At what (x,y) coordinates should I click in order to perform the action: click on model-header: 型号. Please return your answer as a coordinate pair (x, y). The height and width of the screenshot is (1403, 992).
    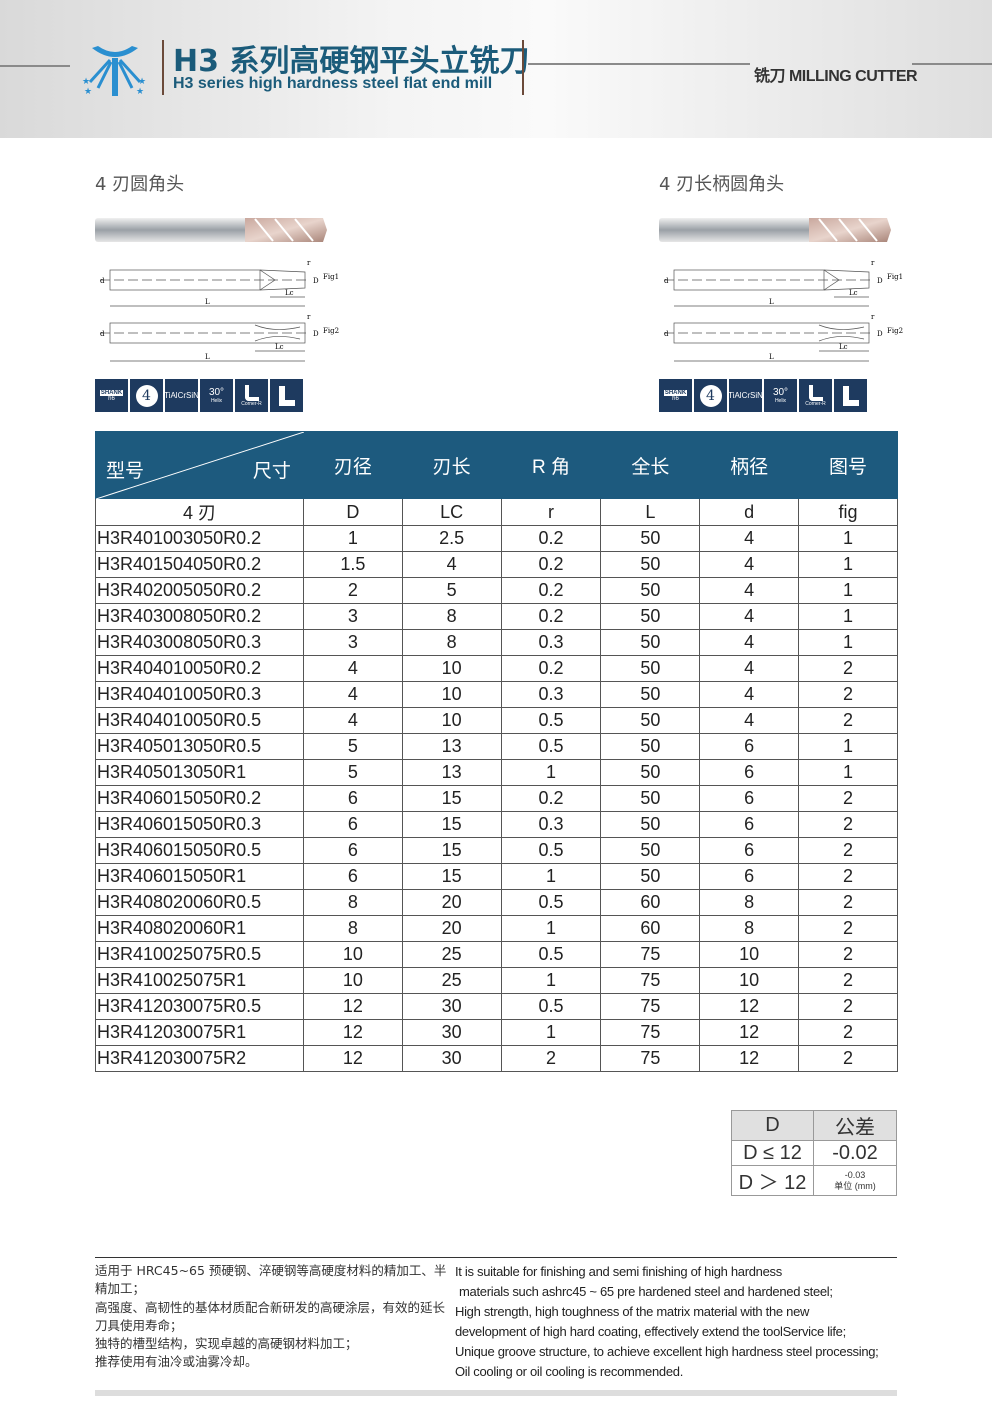
    Looking at the image, I should click on (125, 471).